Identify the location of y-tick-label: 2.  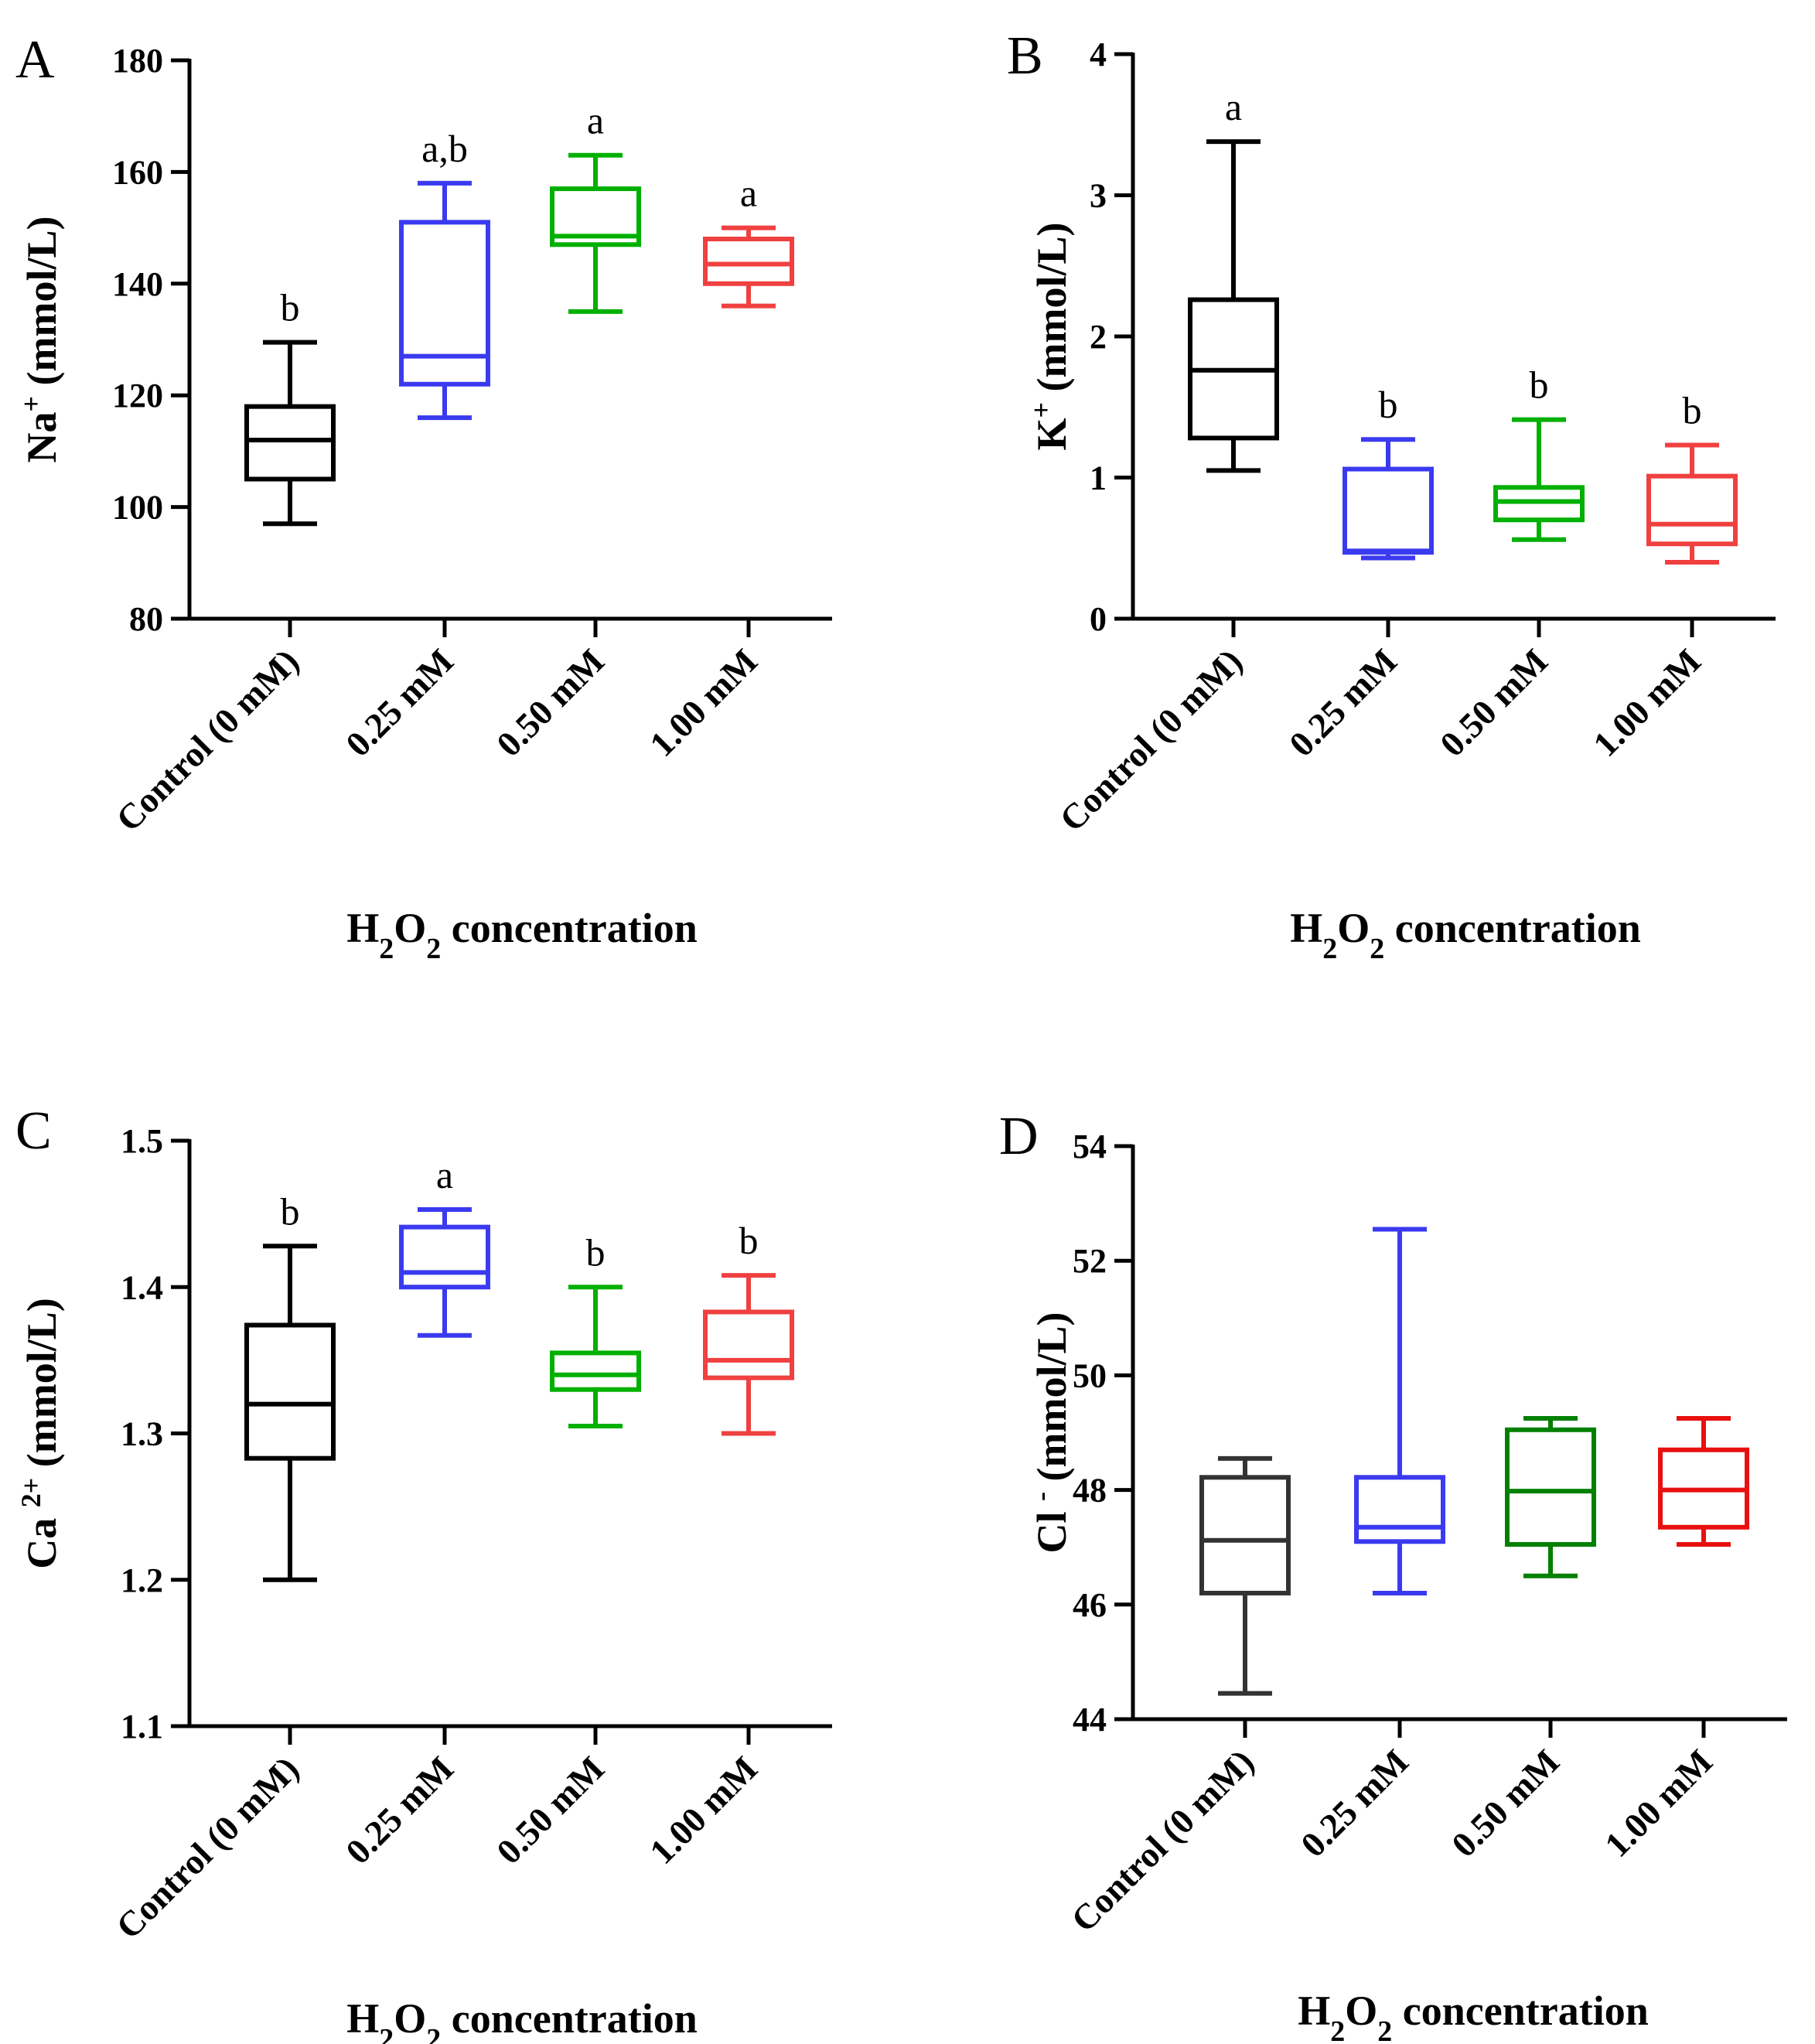
(1098, 337).